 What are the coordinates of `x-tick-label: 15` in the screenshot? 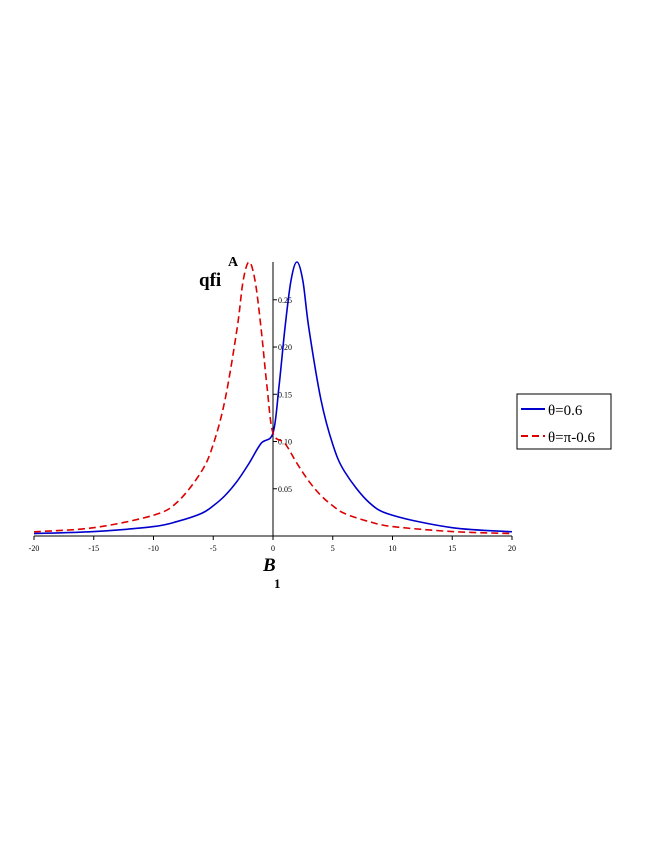 It's located at (452, 548).